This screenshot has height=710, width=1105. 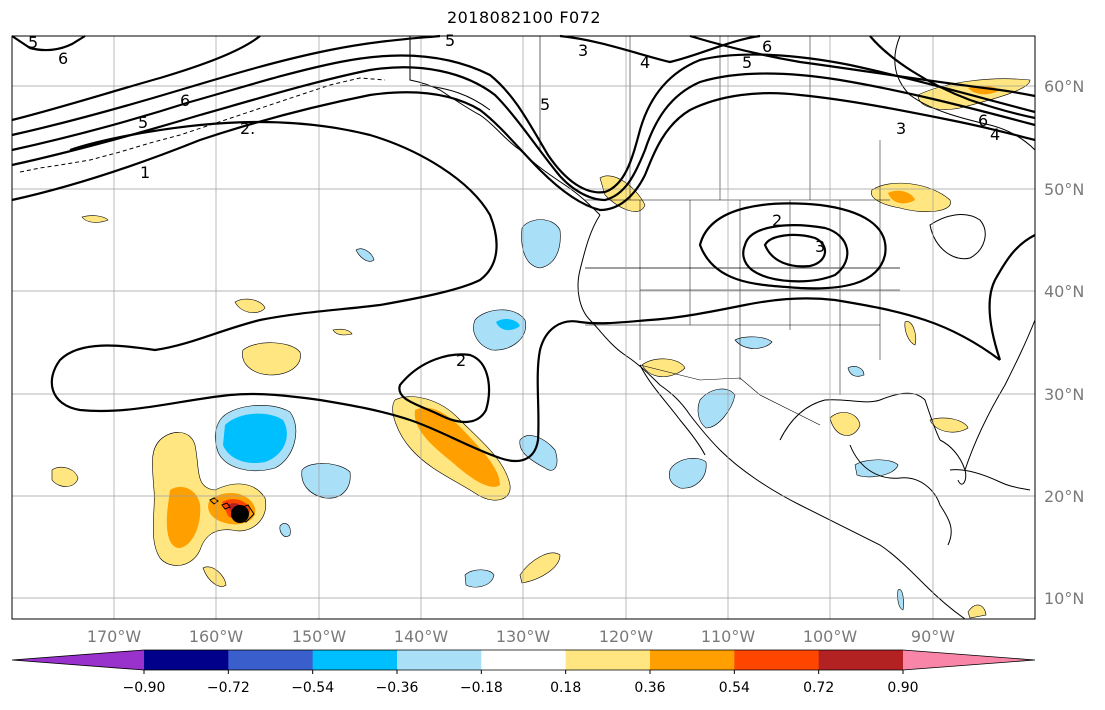 I want to click on lon-label-140w: 140°W, so click(x=421, y=636).